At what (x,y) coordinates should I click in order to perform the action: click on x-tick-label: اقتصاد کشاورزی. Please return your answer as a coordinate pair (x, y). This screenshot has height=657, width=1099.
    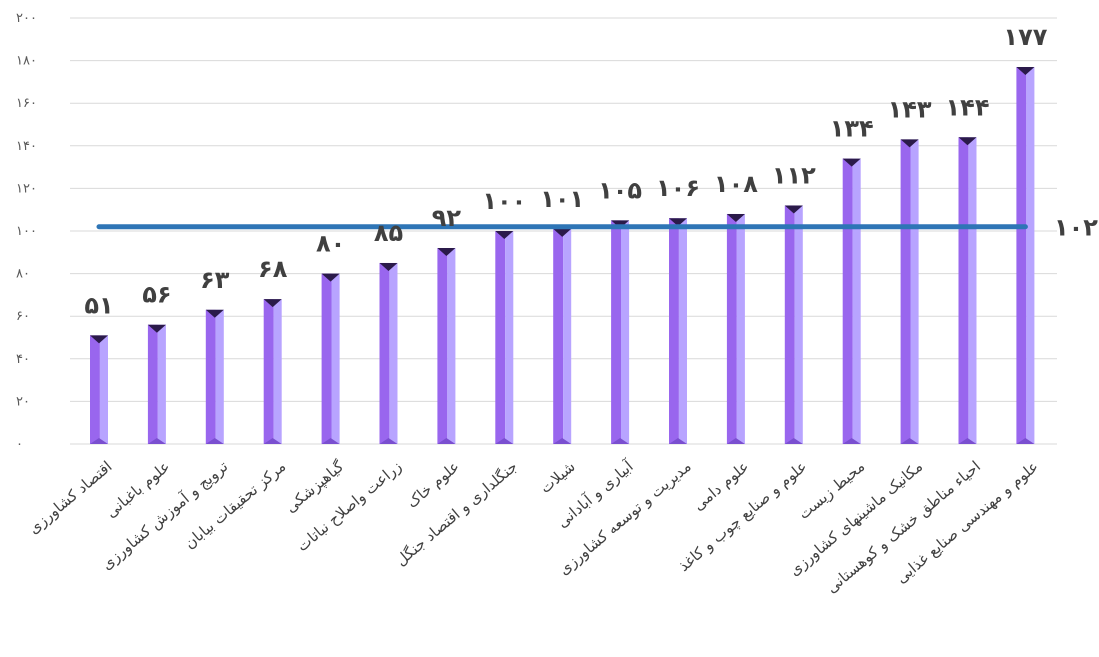
    Looking at the image, I should click on (70, 497).